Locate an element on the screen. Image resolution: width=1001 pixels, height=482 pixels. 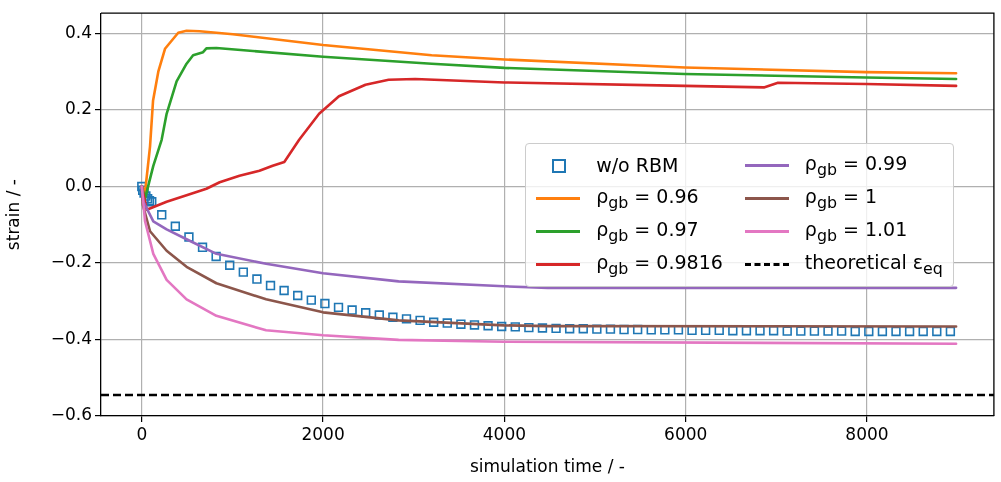
y-tick-label: −0.6 is located at coordinates (71, 414).